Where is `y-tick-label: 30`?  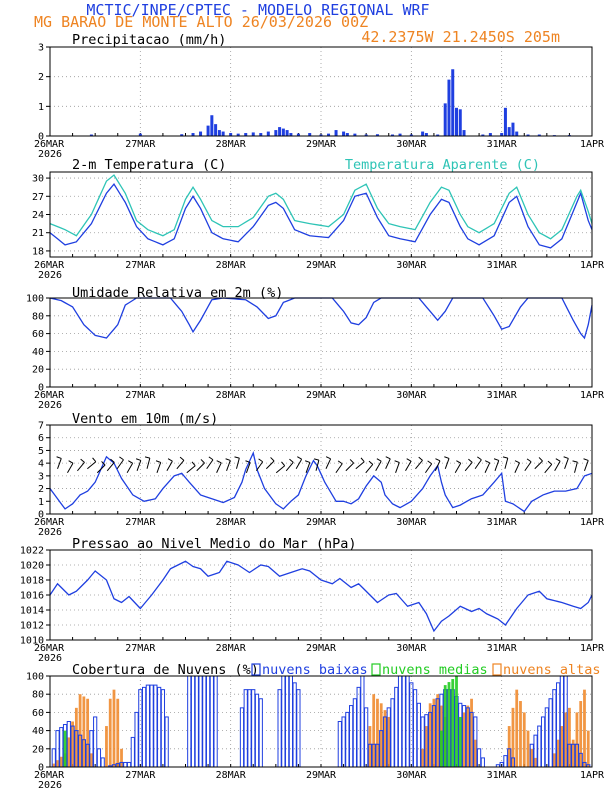
y-tick-label: 30 is located at coordinates (38, 179).